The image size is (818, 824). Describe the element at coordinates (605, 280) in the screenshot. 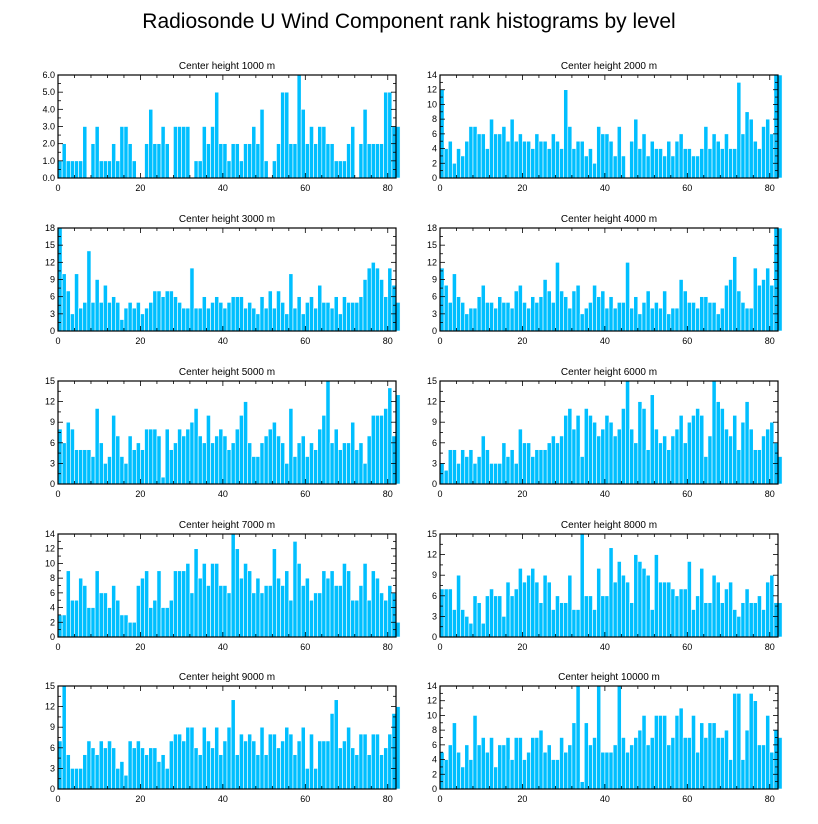

I see `panel-4: Center height 4000 m 0 20 40 60 80 0 3 6 9 12 15 18` at that location.